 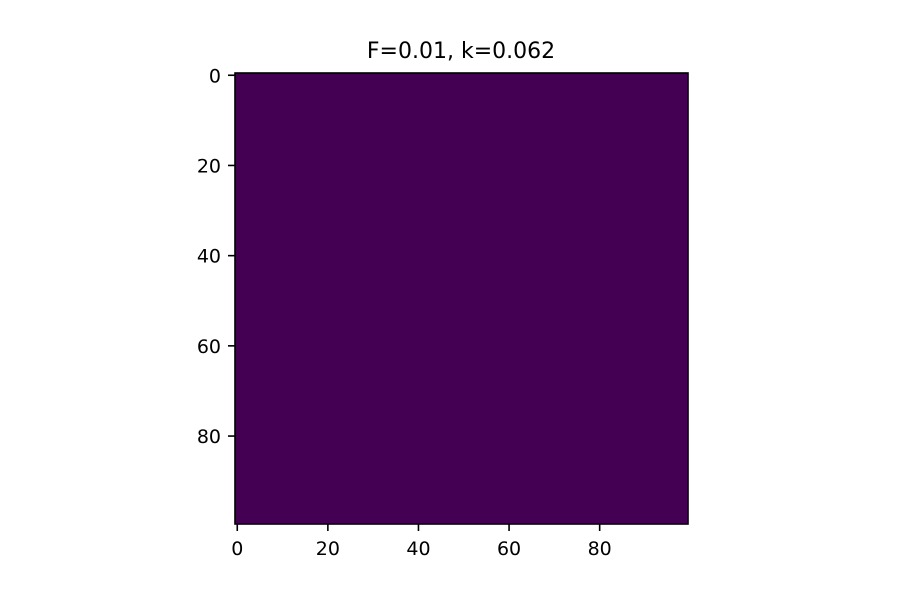 I want to click on y-axis-ticks: 0 20 40 60 80, so click(x=216, y=256).